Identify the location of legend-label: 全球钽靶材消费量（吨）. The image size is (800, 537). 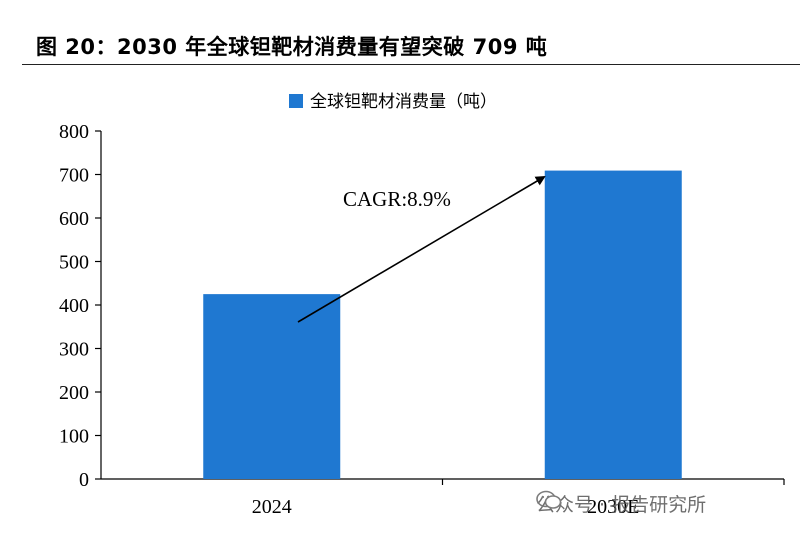
(403, 102).